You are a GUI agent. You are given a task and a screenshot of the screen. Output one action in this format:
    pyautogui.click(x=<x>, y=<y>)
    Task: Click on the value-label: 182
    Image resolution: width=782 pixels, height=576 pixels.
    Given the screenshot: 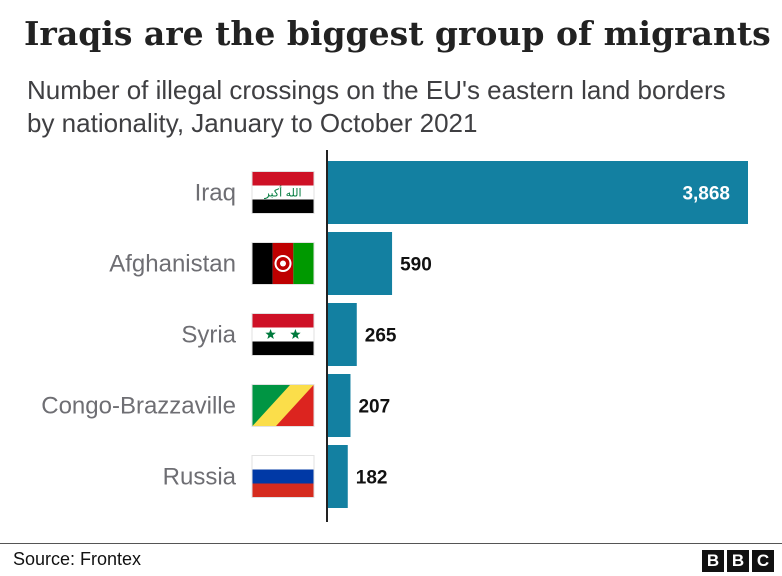 What is the action you would take?
    pyautogui.click(x=372, y=478)
    